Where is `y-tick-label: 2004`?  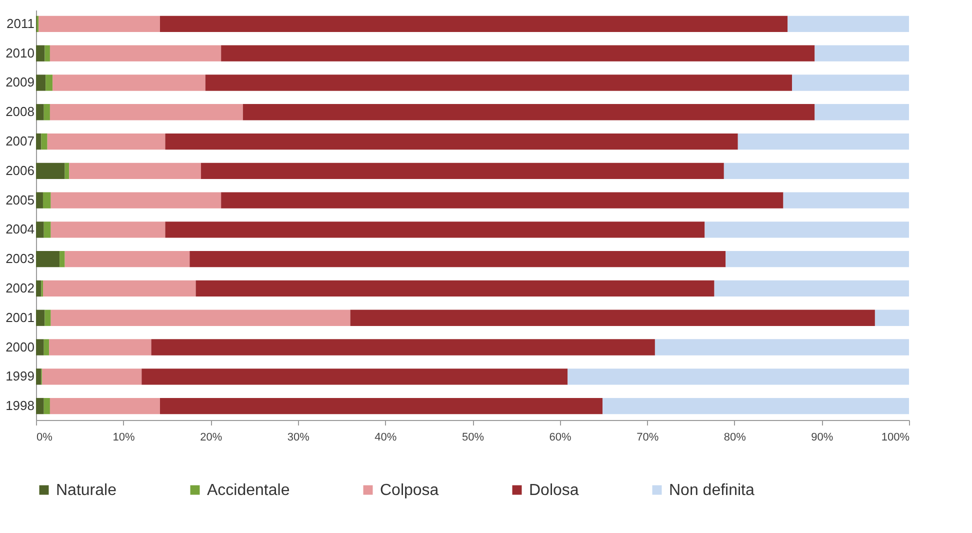 y-tick-label: 2004 is located at coordinates (20, 229).